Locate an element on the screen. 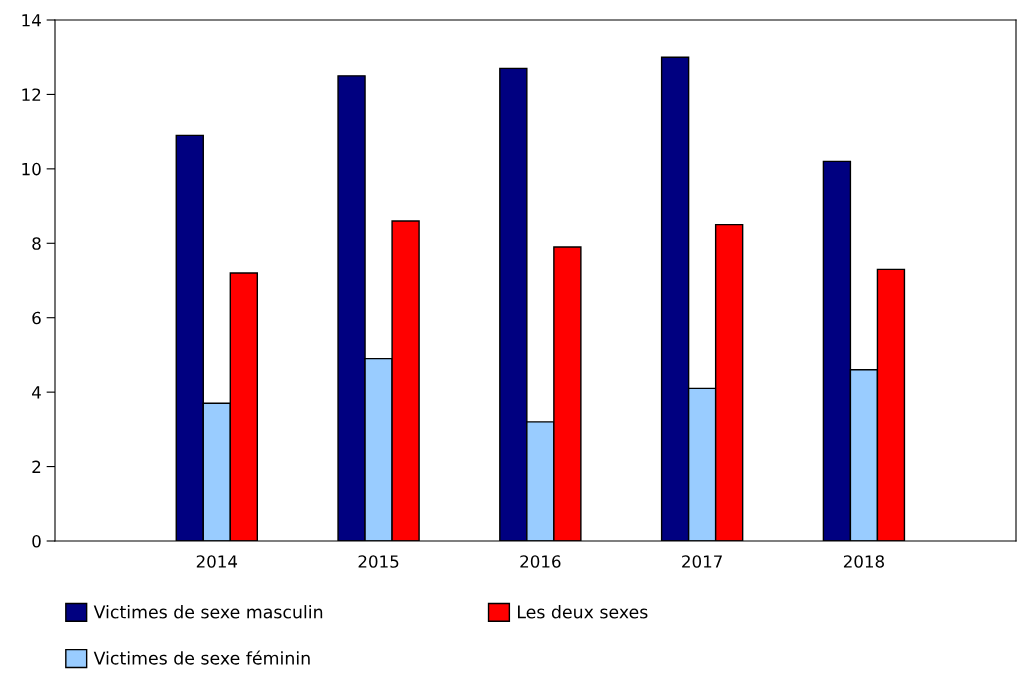 The width and height of the screenshot is (1017, 679). legend-label: Victimes de sexe masculin is located at coordinates (208, 612).